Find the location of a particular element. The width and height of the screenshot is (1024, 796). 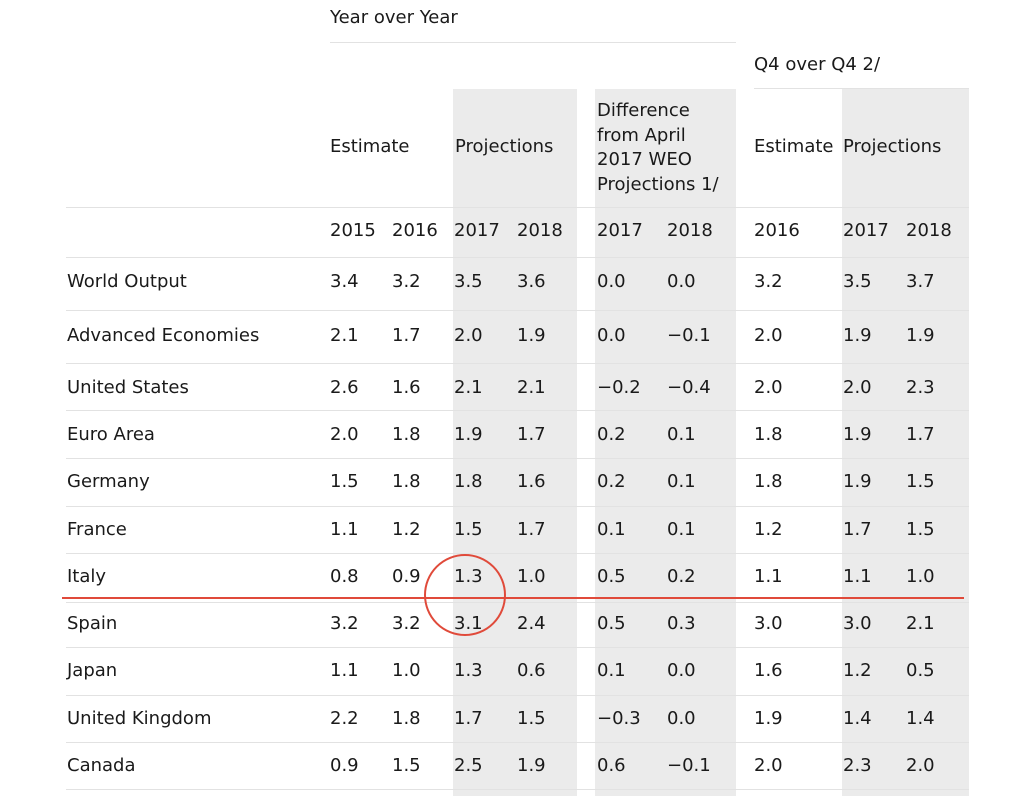

table-cell: 2.3 is located at coordinates (920, 387).